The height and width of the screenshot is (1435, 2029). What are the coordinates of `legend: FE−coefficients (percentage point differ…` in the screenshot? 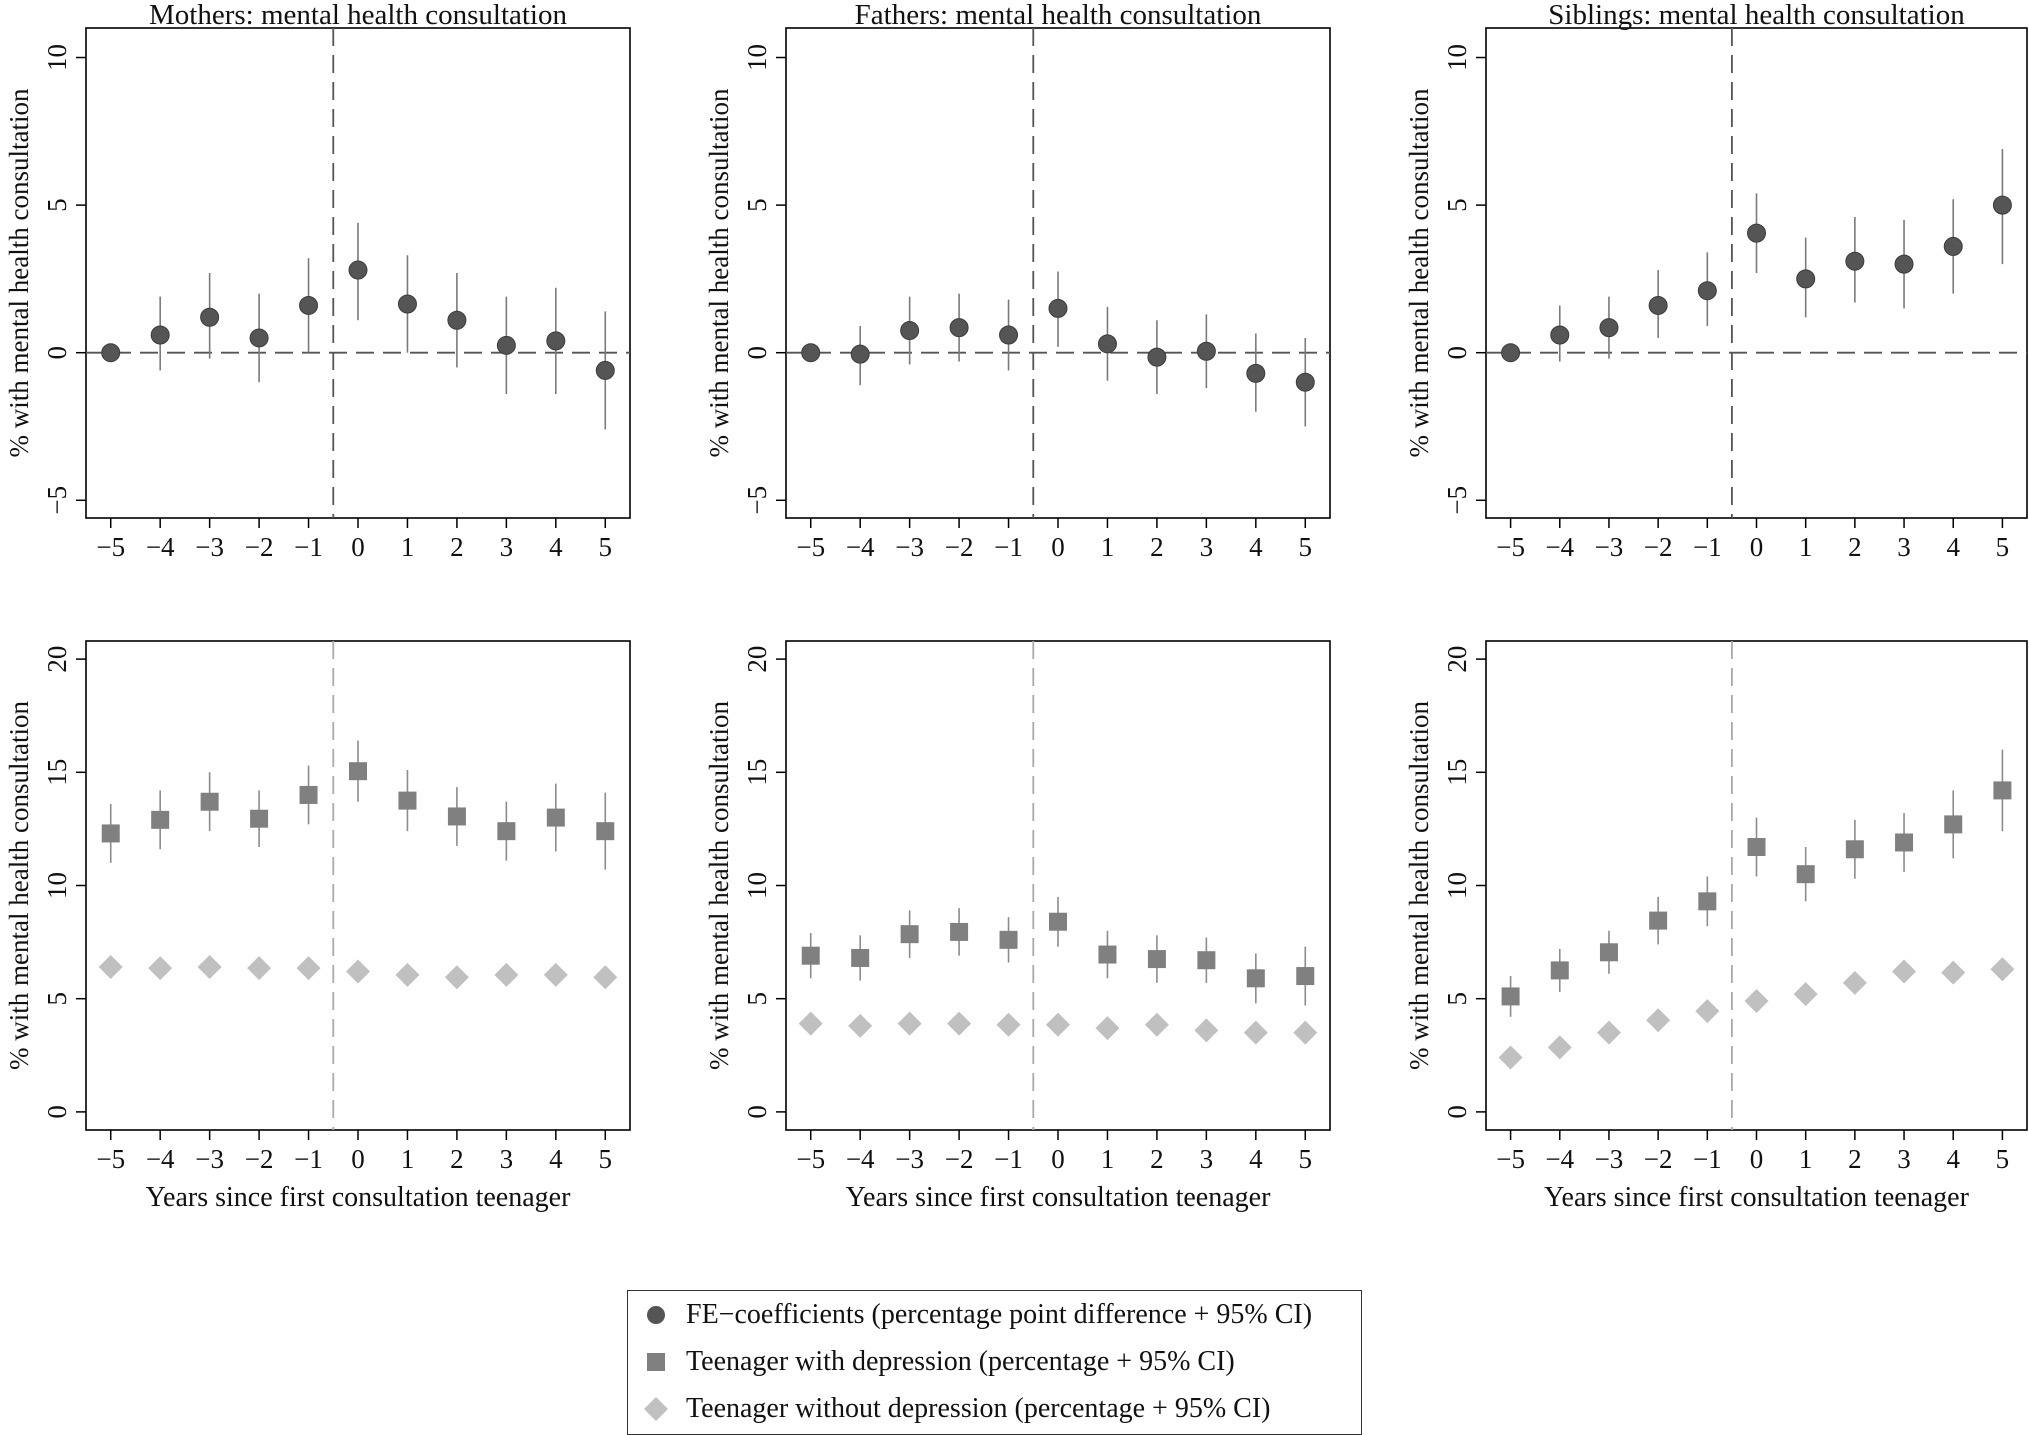 It's located at (994, 1362).